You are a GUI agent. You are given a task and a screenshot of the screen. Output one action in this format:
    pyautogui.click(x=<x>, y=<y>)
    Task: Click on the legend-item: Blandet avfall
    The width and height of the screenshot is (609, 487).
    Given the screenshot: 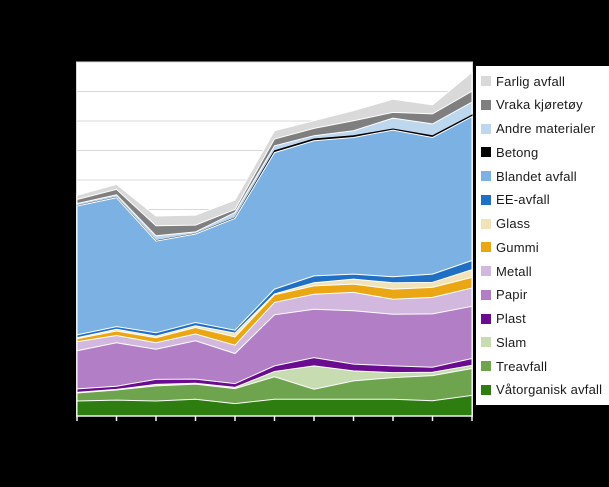 What is the action you would take?
    pyautogui.click(x=544, y=176)
    